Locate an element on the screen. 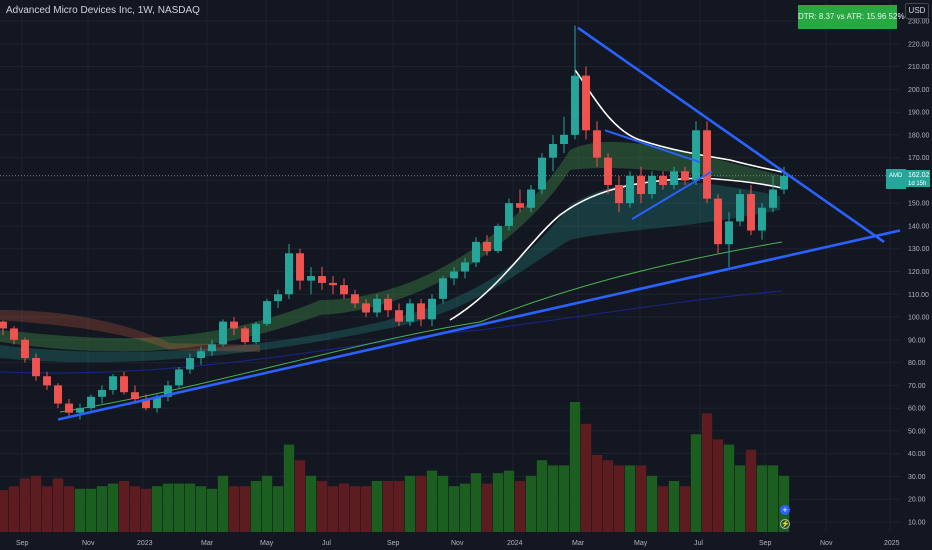 The width and height of the screenshot is (932, 550). currency-button: USD is located at coordinates (917, 11).